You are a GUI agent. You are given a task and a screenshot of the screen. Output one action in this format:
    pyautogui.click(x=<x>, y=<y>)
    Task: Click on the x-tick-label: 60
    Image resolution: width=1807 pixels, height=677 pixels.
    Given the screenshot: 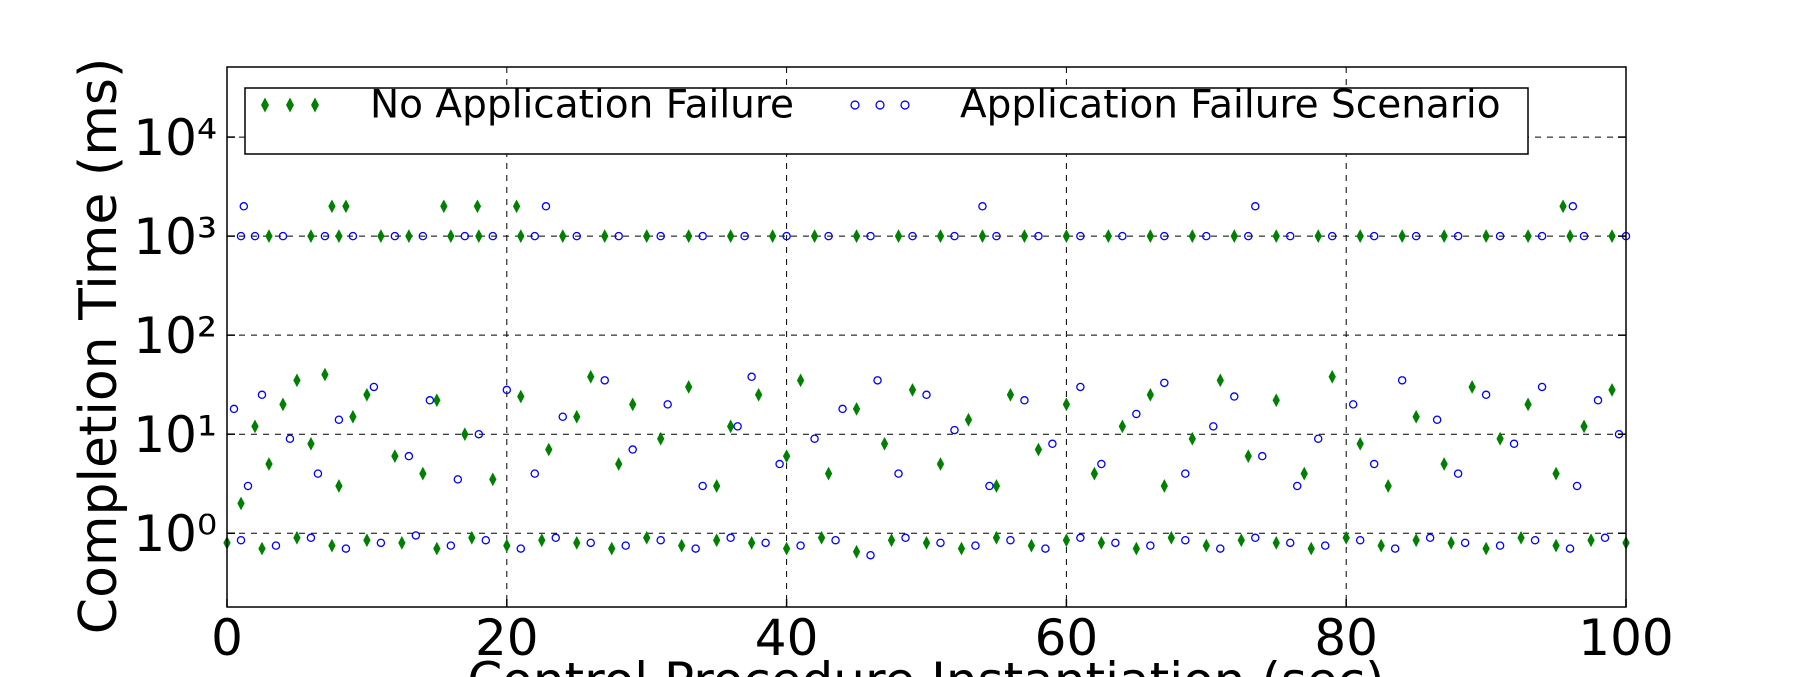 What is the action you would take?
    pyautogui.click(x=1067, y=638)
    